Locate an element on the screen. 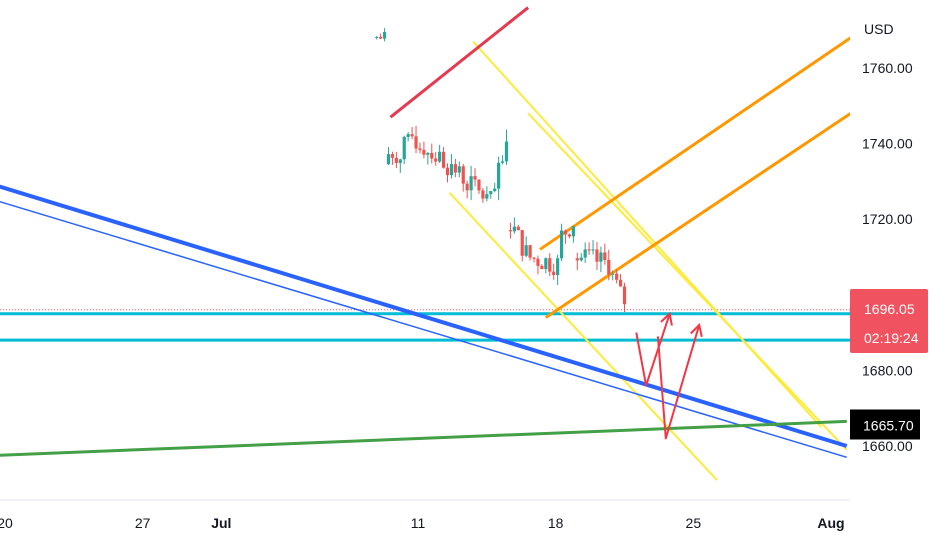 This screenshot has width=932, height=550. price-tick-label: 1760.00 is located at coordinates (887, 68).